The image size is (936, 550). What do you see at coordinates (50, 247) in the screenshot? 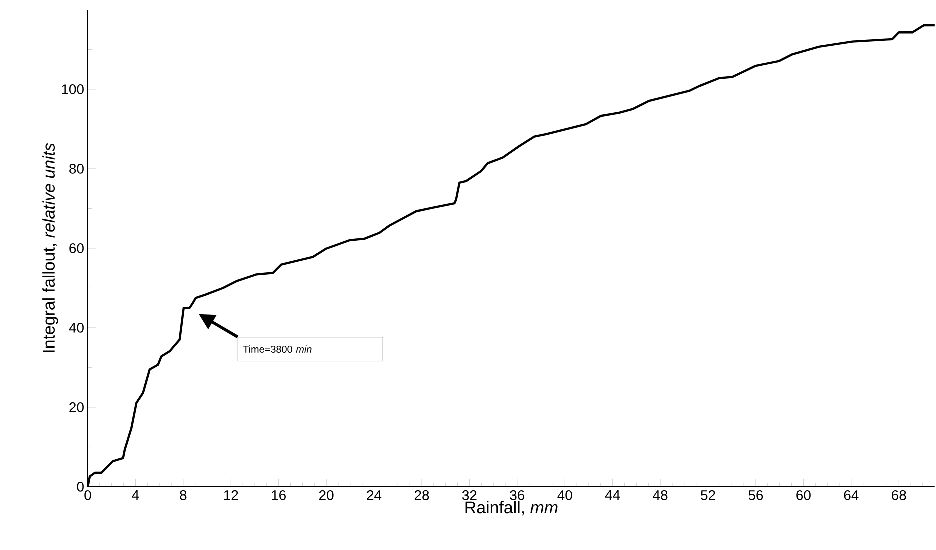
I see `y-axis-title: Integral fallout, relative units` at bounding box center [50, 247].